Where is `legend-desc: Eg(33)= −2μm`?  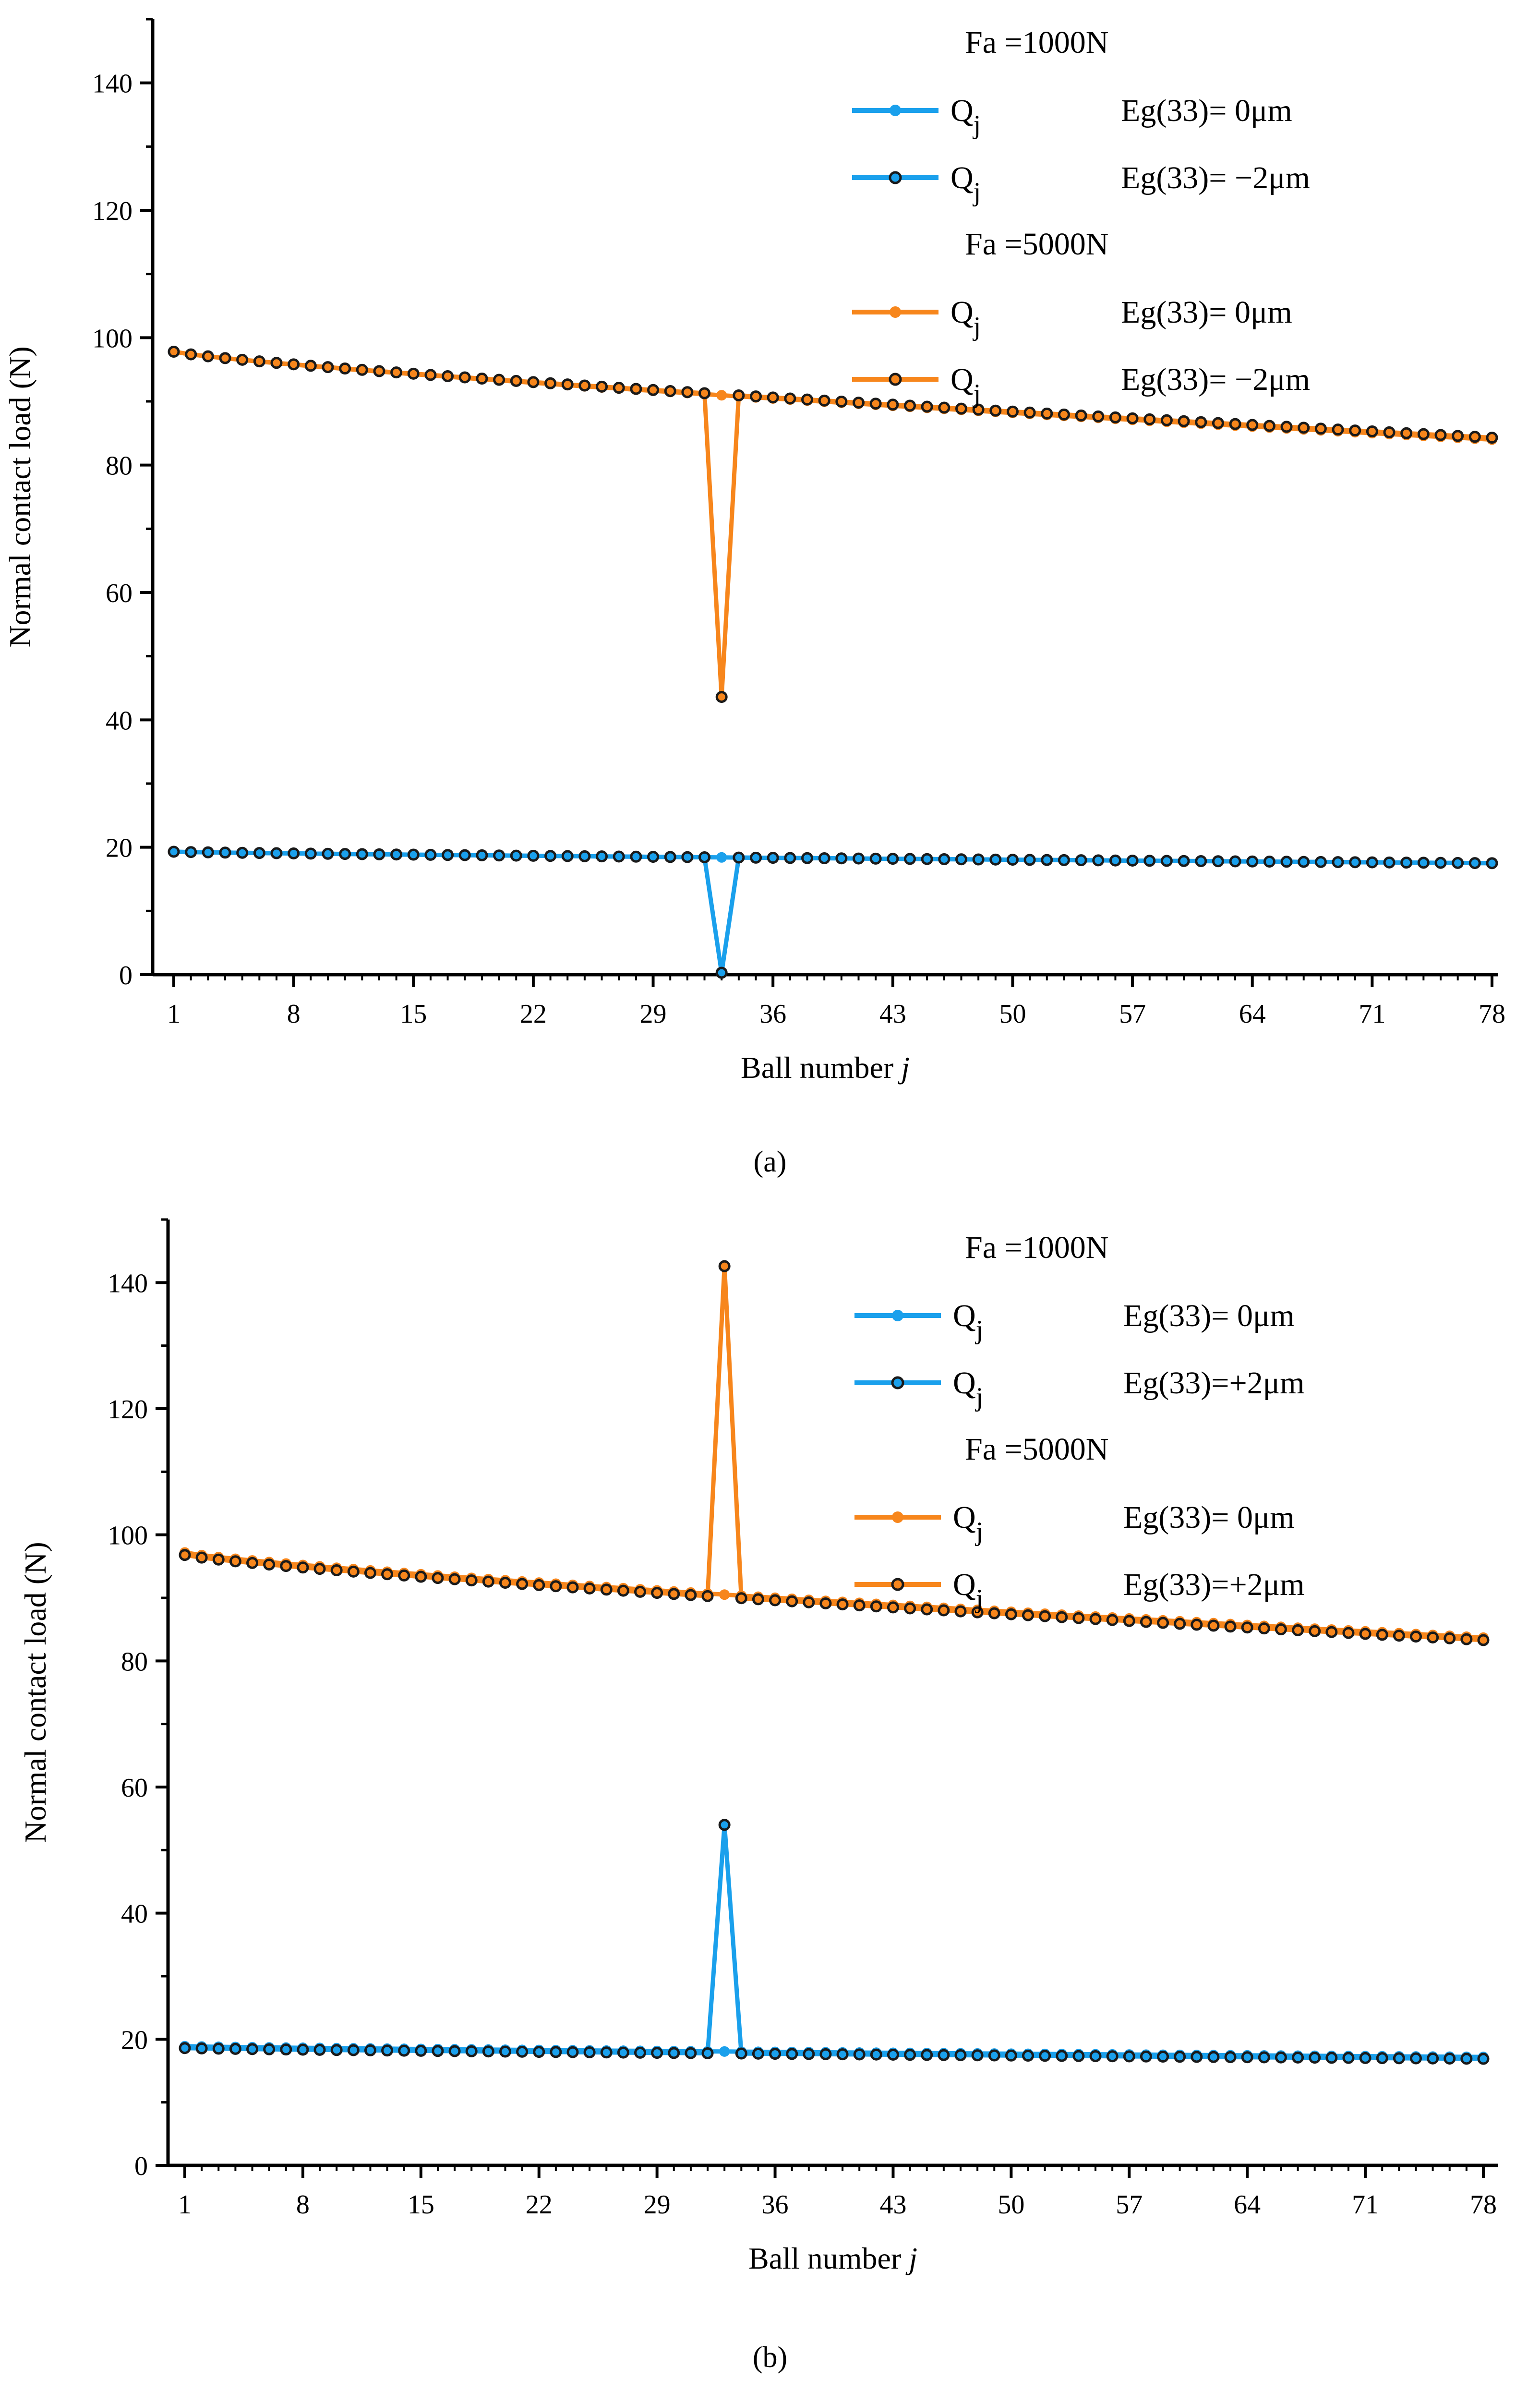
legend-desc: Eg(33)= −2μm is located at coordinates (1215, 178).